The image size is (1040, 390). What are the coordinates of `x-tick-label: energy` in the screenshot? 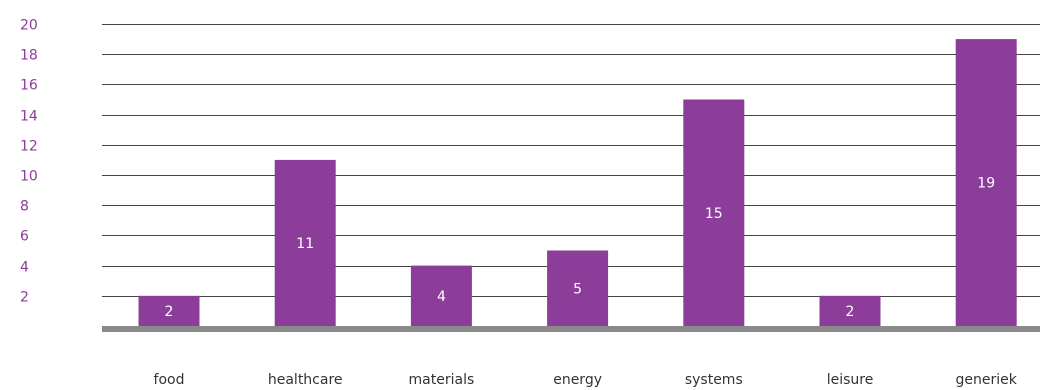 It's located at (577, 380).